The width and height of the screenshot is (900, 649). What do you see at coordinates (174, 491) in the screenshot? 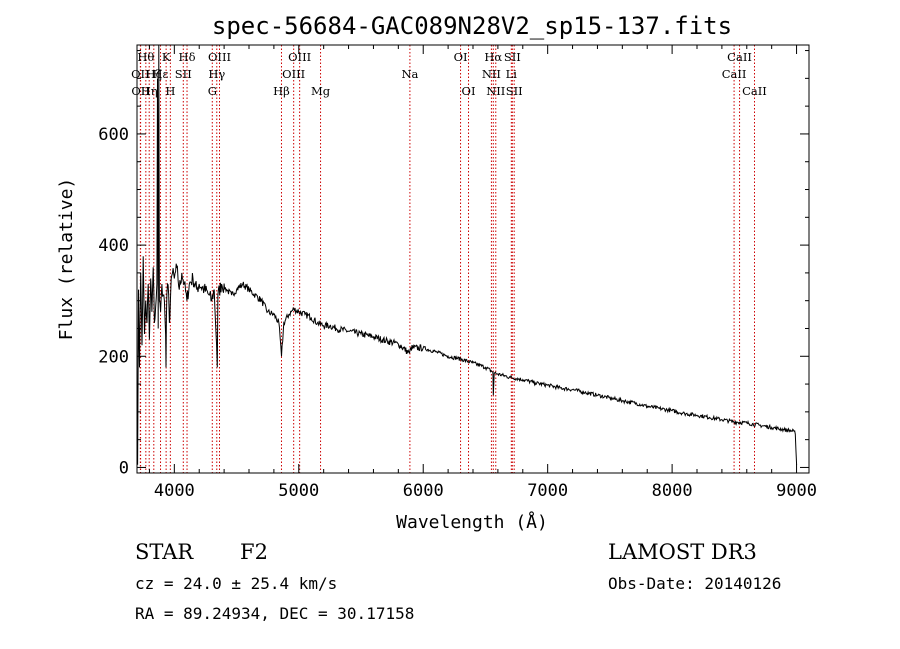
I see `x-tick-label-0: 4000` at bounding box center [174, 491].